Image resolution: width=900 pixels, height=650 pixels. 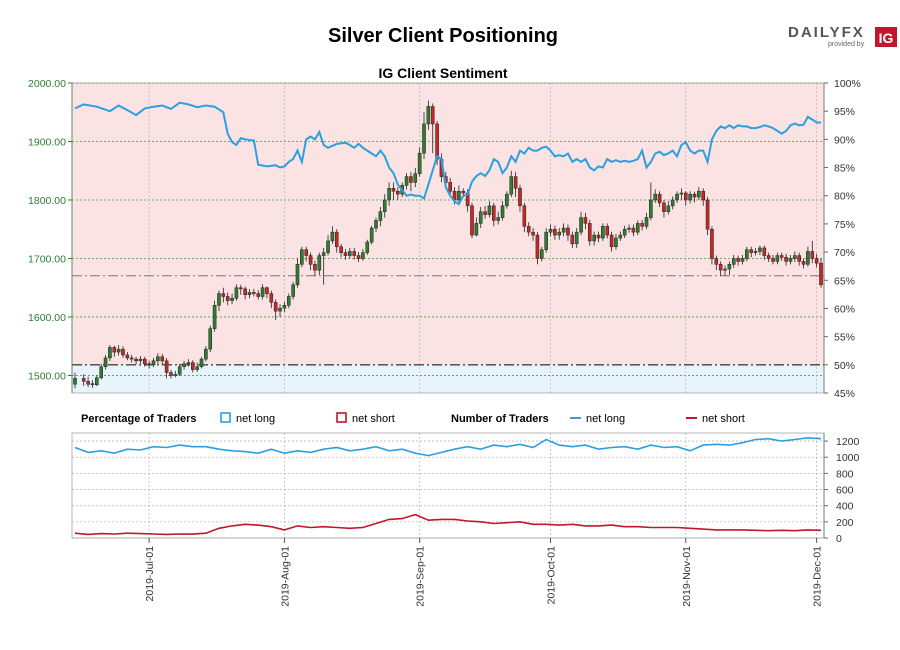 What do you see at coordinates (448, 524) in the screenshot?
I see `net-short-count-line` at bounding box center [448, 524].